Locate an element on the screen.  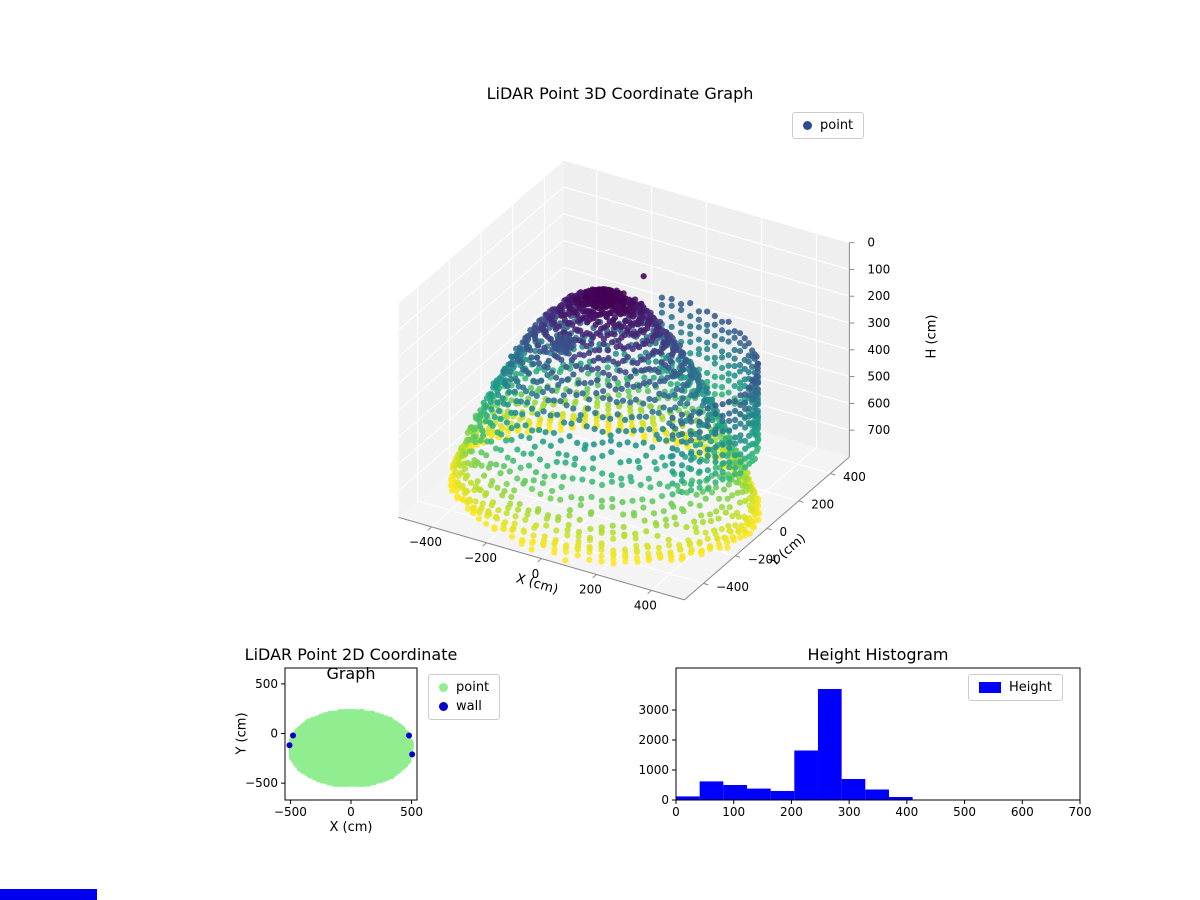
legend-entry-height: Height is located at coordinates (1015, 687).